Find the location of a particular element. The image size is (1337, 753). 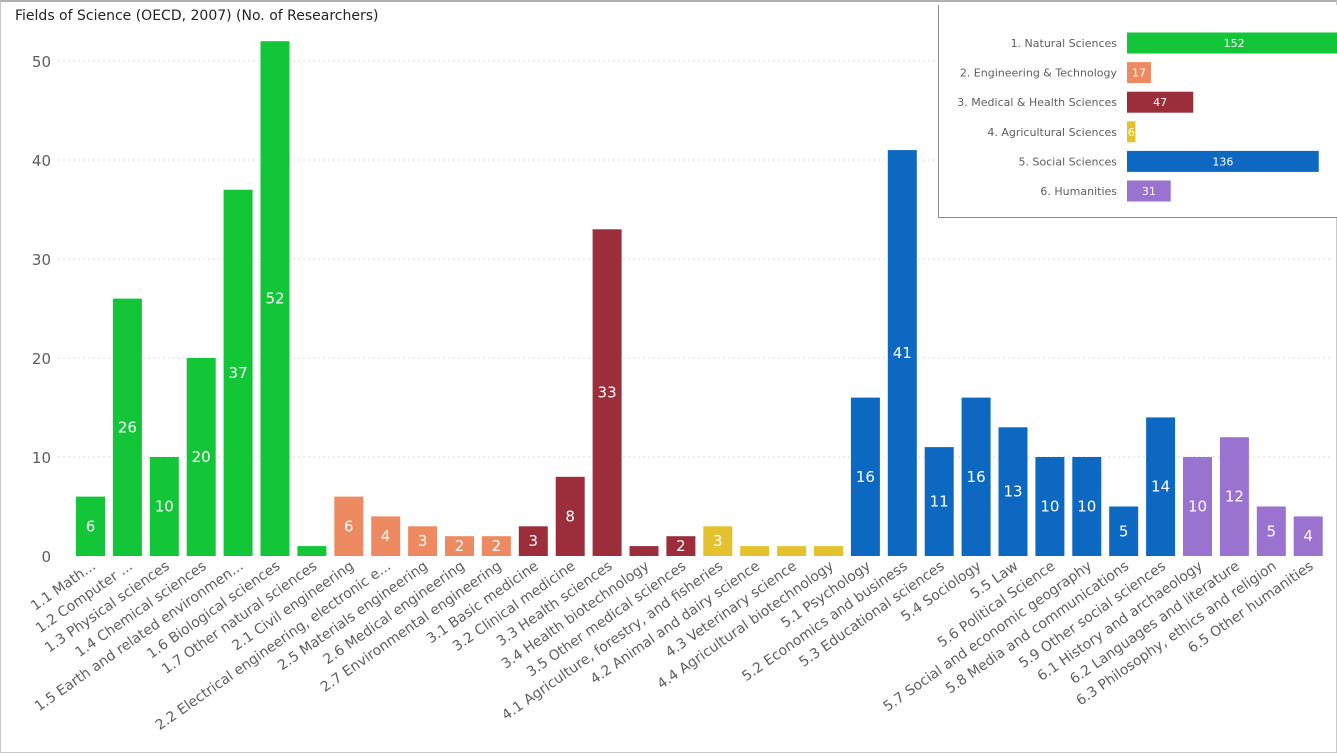

field-total-label: 2. Engineering & Technology is located at coordinates (1039, 73).